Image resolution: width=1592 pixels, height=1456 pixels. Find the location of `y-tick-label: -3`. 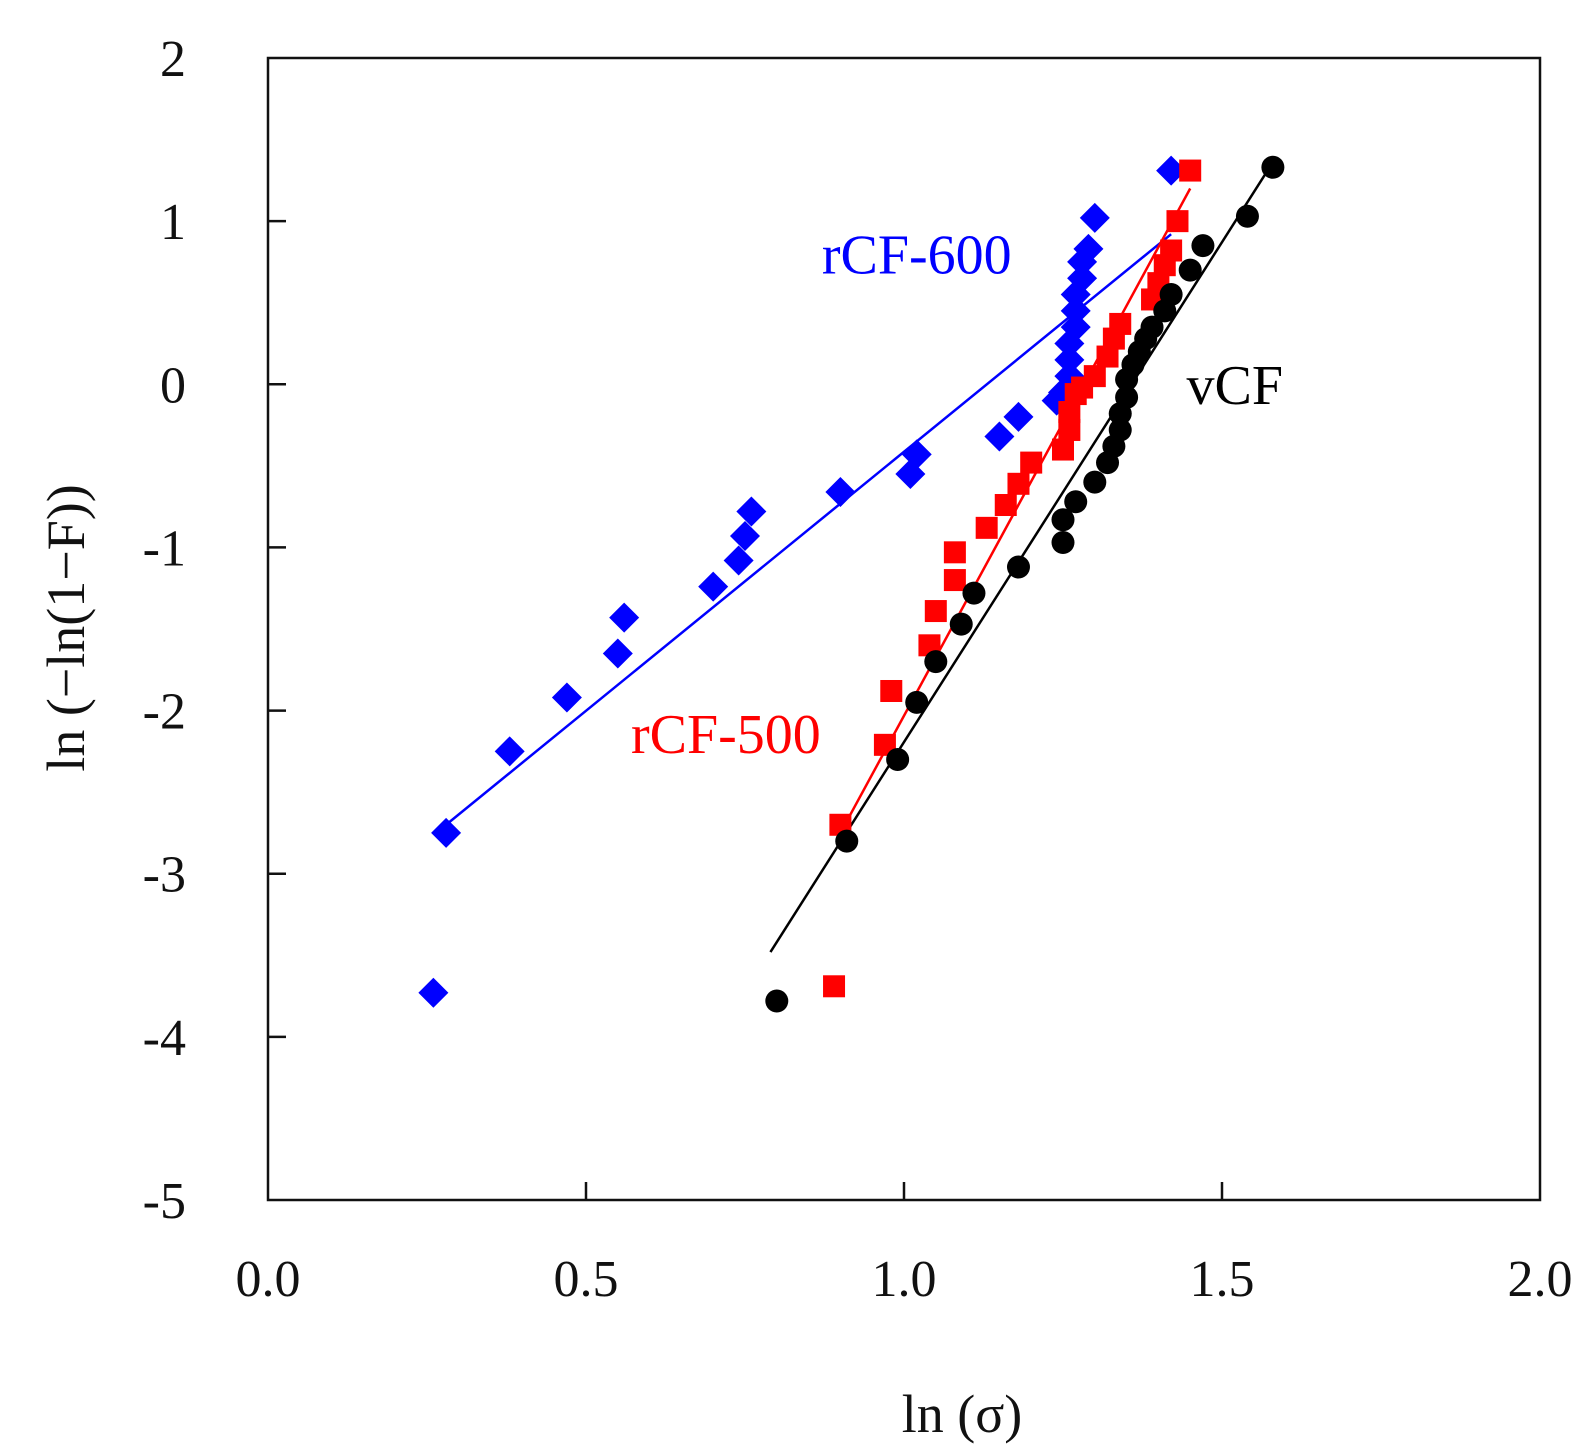

y-tick-label: -3 is located at coordinates (164, 875).